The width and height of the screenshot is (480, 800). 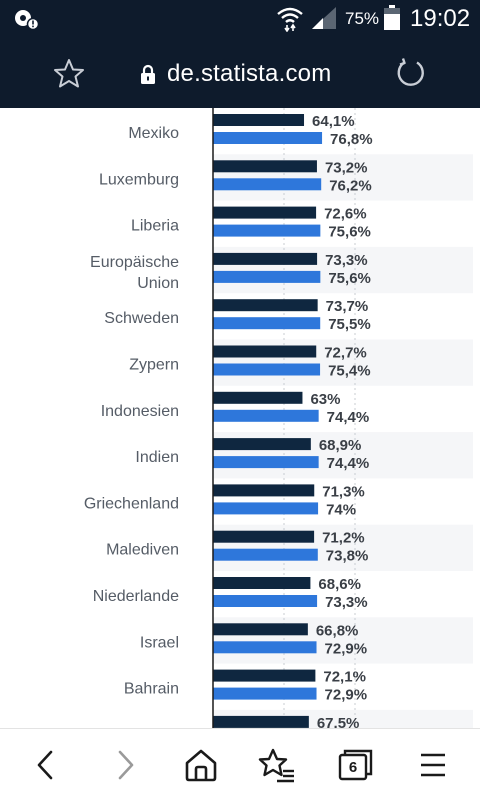 I want to click on menu-button, so click(x=433, y=765).